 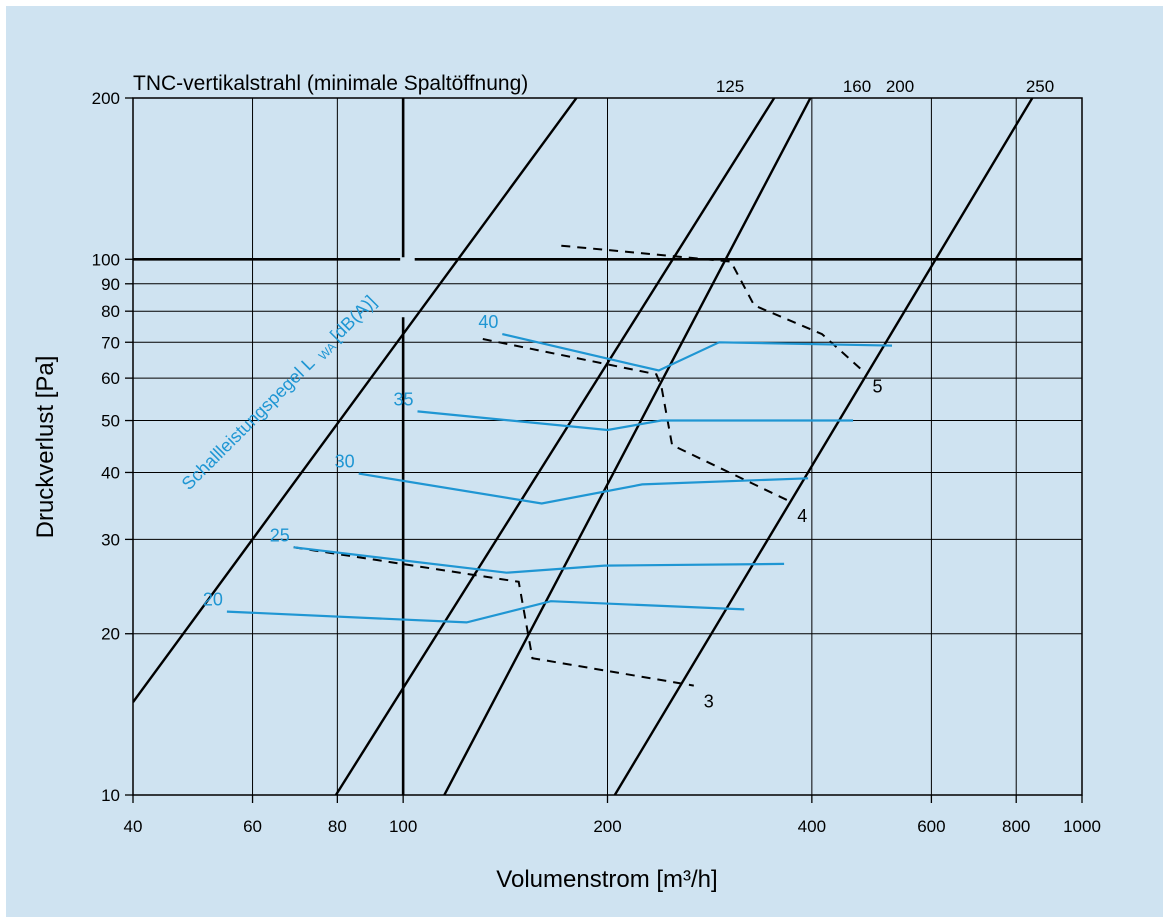 What do you see at coordinates (345, 462) in the screenshot?
I see `sound-level-label: 30` at bounding box center [345, 462].